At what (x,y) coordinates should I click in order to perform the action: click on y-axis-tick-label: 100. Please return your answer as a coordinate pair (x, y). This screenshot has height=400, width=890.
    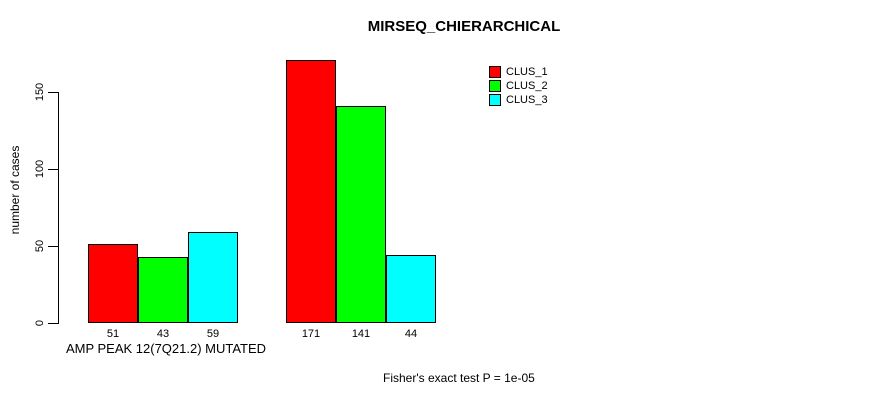
    Looking at the image, I should click on (40, 169).